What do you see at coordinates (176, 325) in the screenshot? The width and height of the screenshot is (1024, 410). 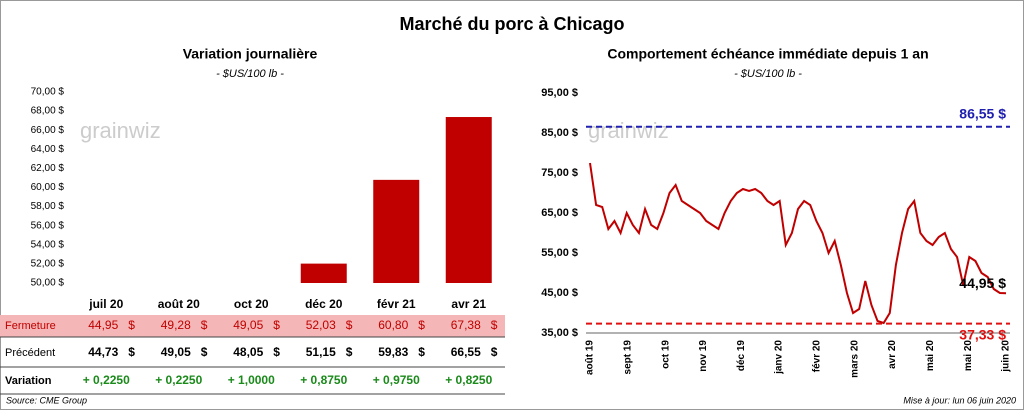 I see `cell: 49,28` at bounding box center [176, 325].